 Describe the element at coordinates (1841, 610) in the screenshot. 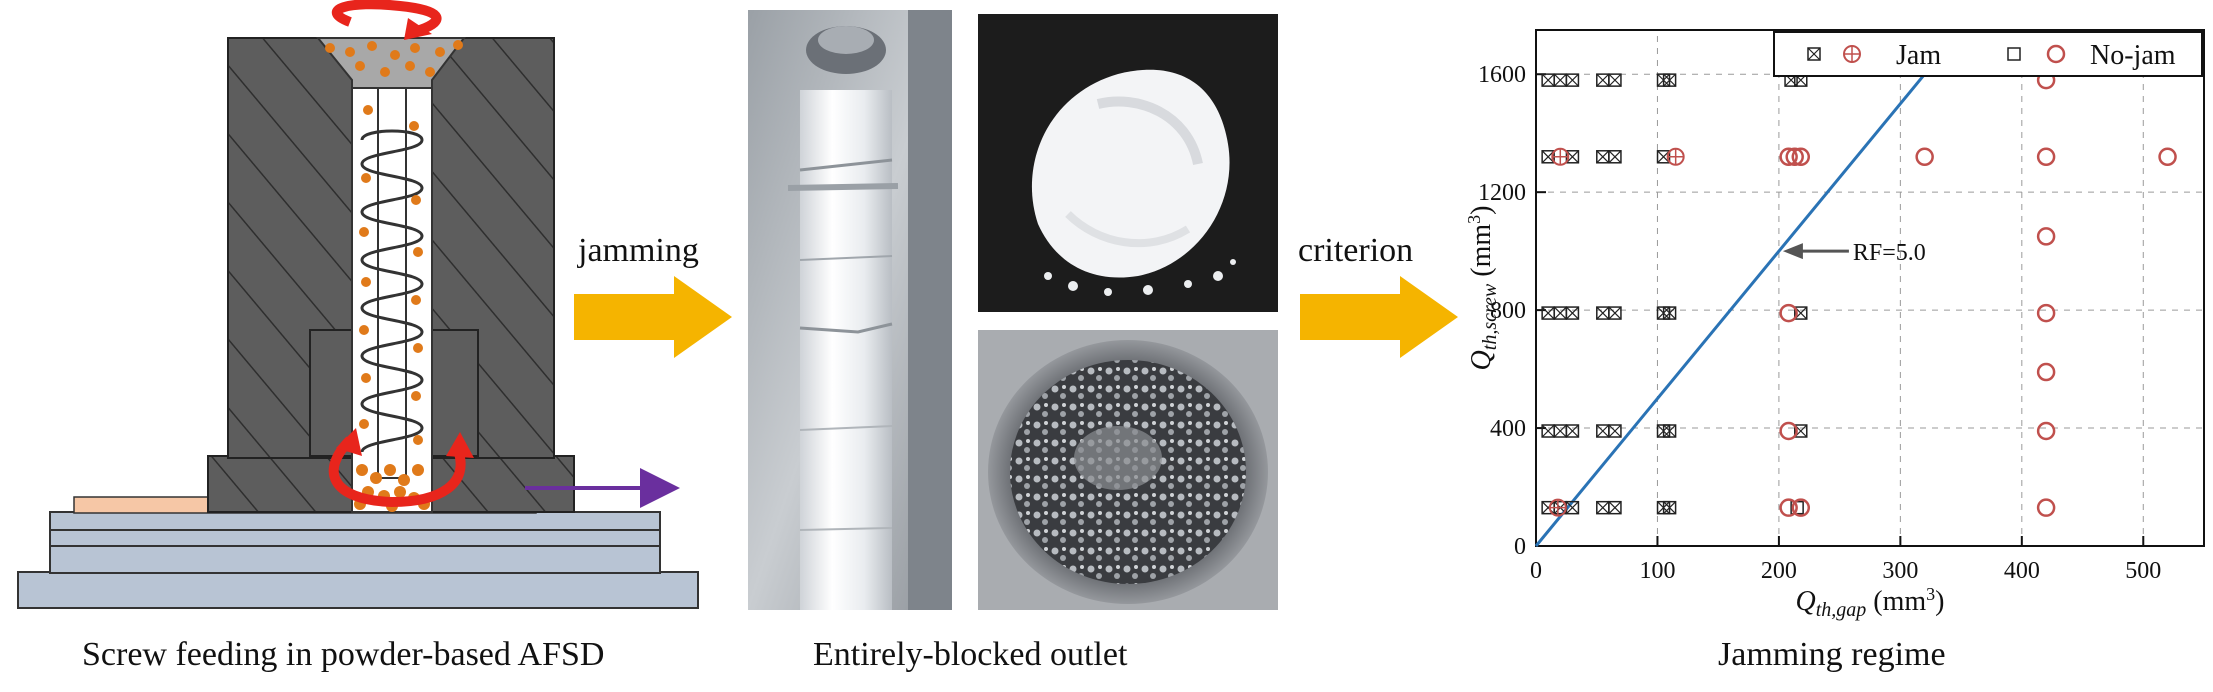

I see `x-label-sub: th,gap` at that location.